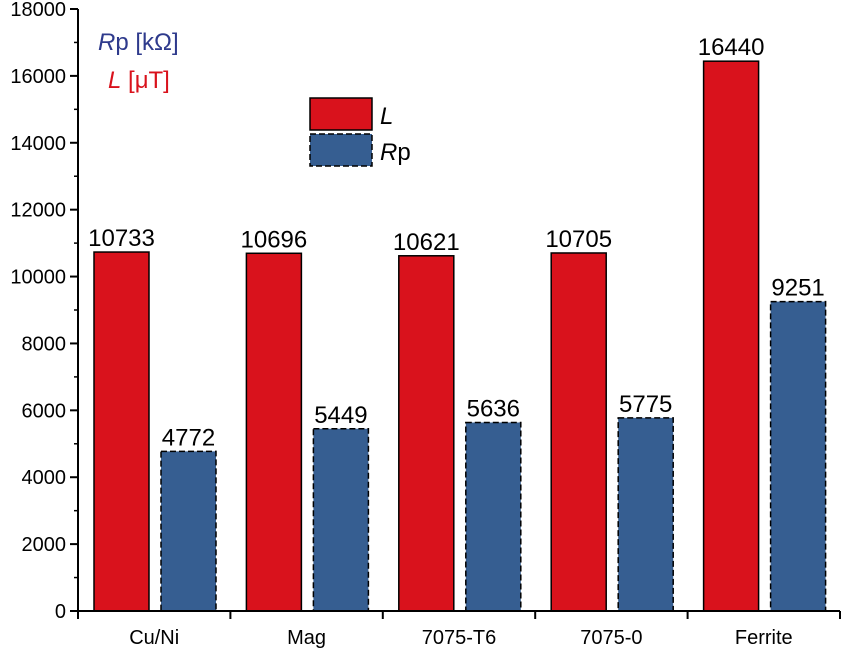  What do you see at coordinates (44, 478) in the screenshot?
I see `y-tick-label-2: 4000` at bounding box center [44, 478].